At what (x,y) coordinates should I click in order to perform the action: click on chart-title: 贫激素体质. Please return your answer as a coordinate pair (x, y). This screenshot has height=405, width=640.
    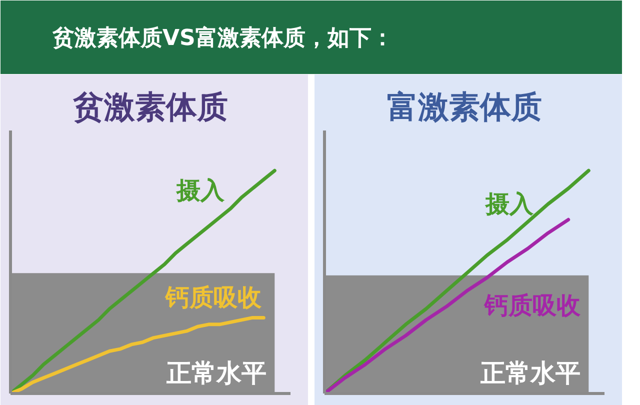
    Looking at the image, I should click on (150, 108).